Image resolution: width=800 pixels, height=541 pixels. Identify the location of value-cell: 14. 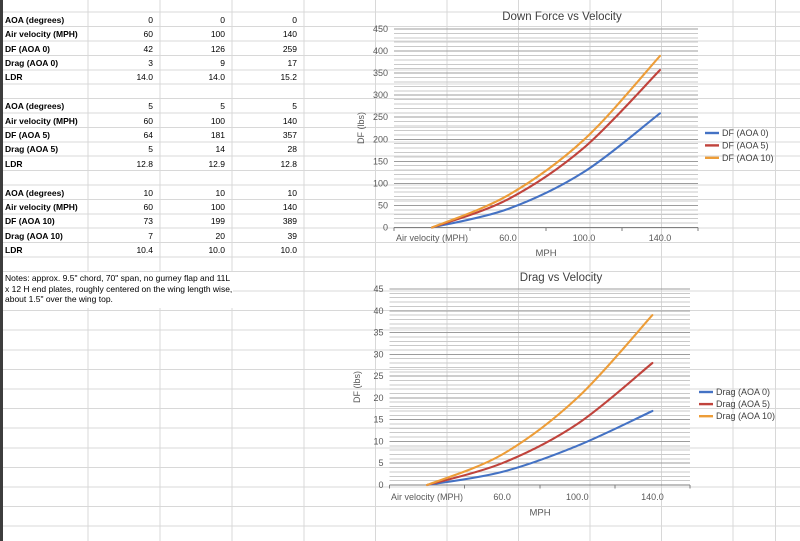
(220, 149).